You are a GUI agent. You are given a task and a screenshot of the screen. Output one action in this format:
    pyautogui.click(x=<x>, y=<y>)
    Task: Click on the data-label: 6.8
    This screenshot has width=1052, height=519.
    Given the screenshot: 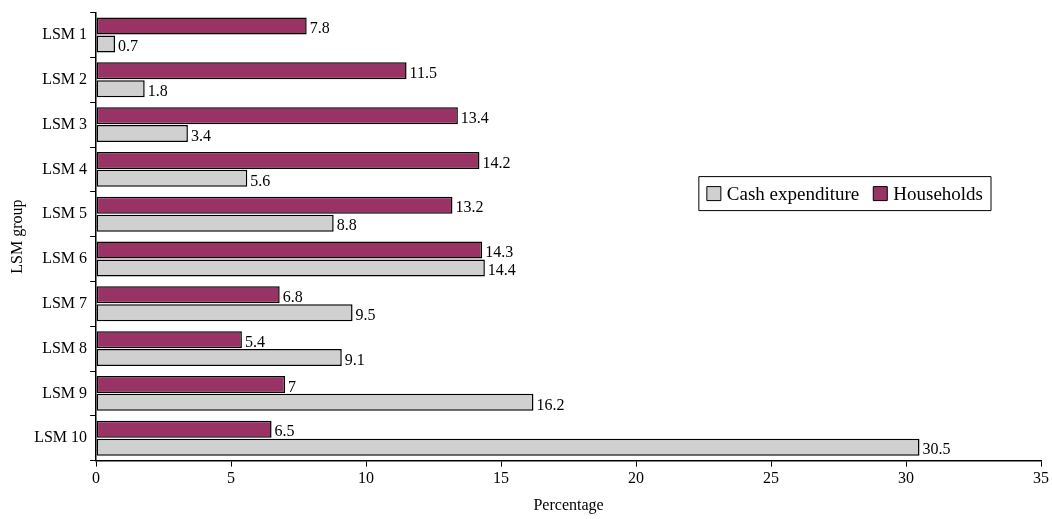 What is the action you would take?
    pyautogui.click(x=292, y=297)
    